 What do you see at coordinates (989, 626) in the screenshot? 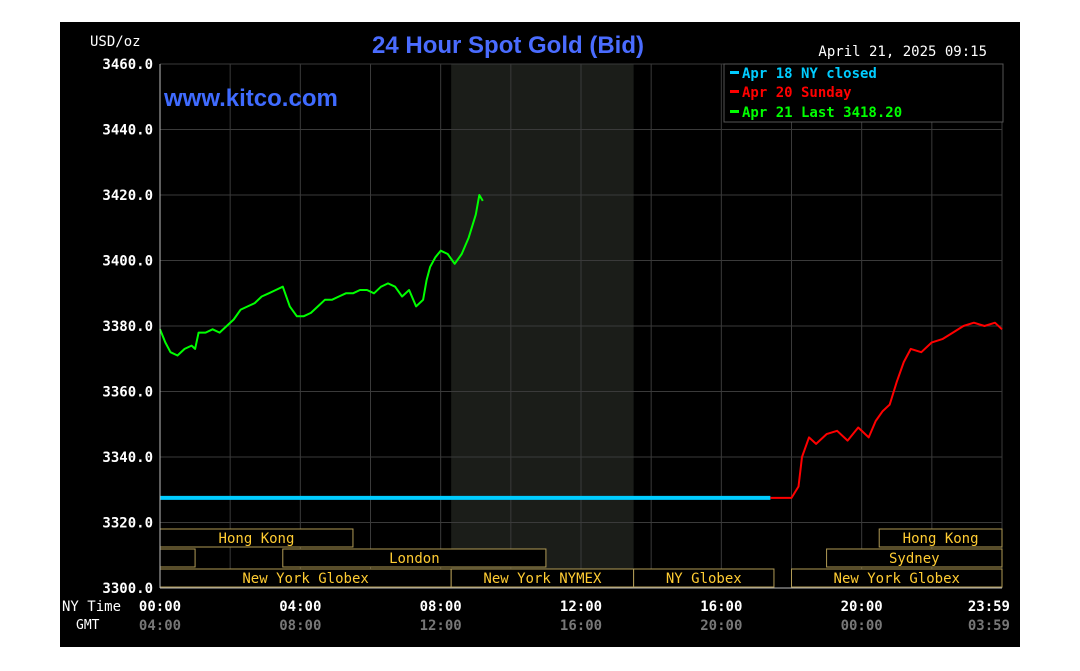
I see `x-tick-label-gmt: 03:59` at bounding box center [989, 626].